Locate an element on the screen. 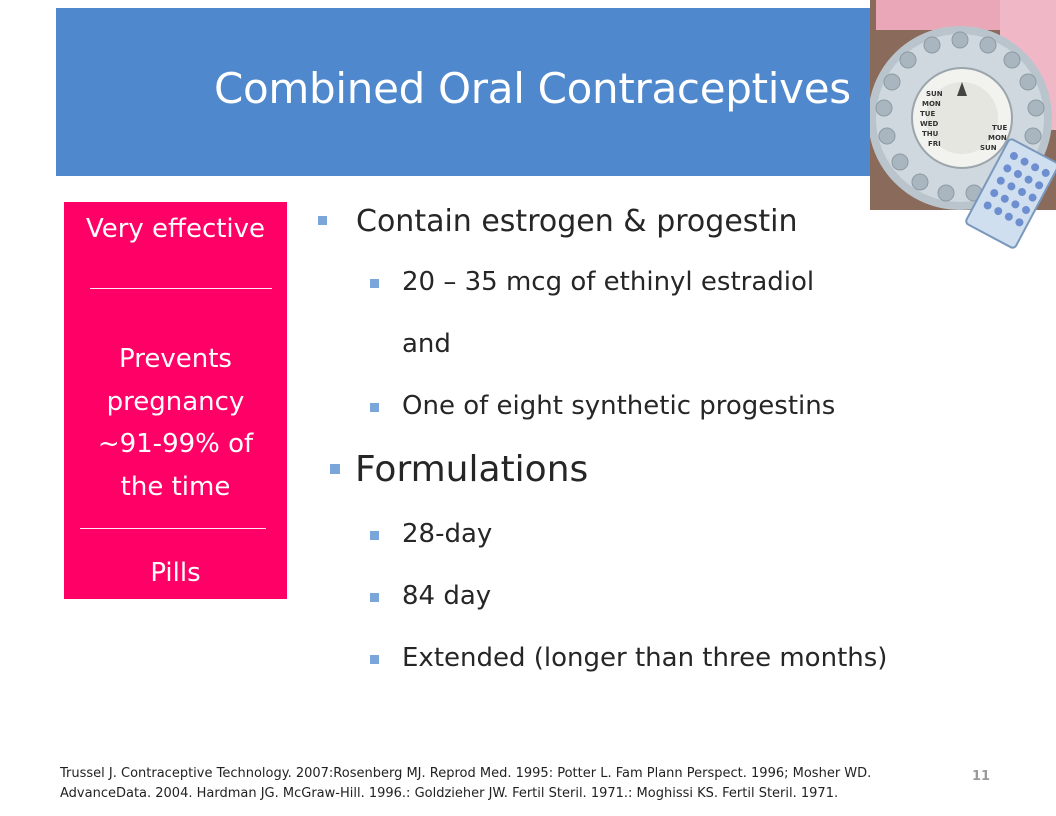  prevents-line-4: the time is located at coordinates (175, 487).